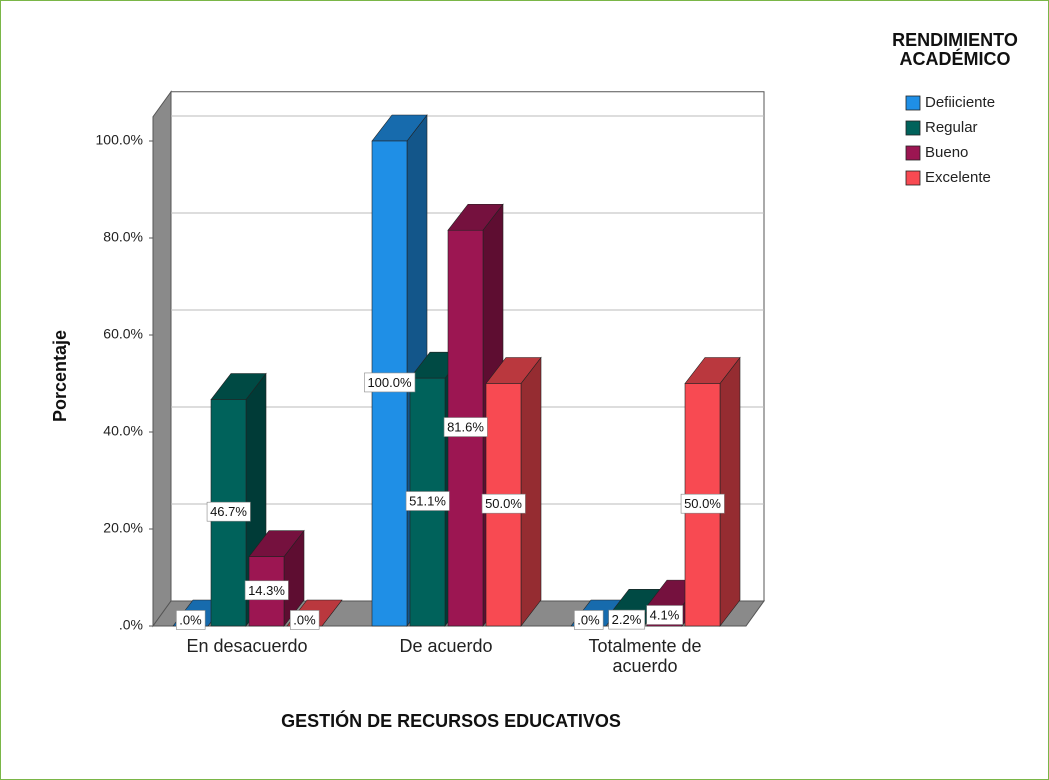 The image size is (1049, 780). I want to click on y-tick-label: 80.0%, so click(123, 237).